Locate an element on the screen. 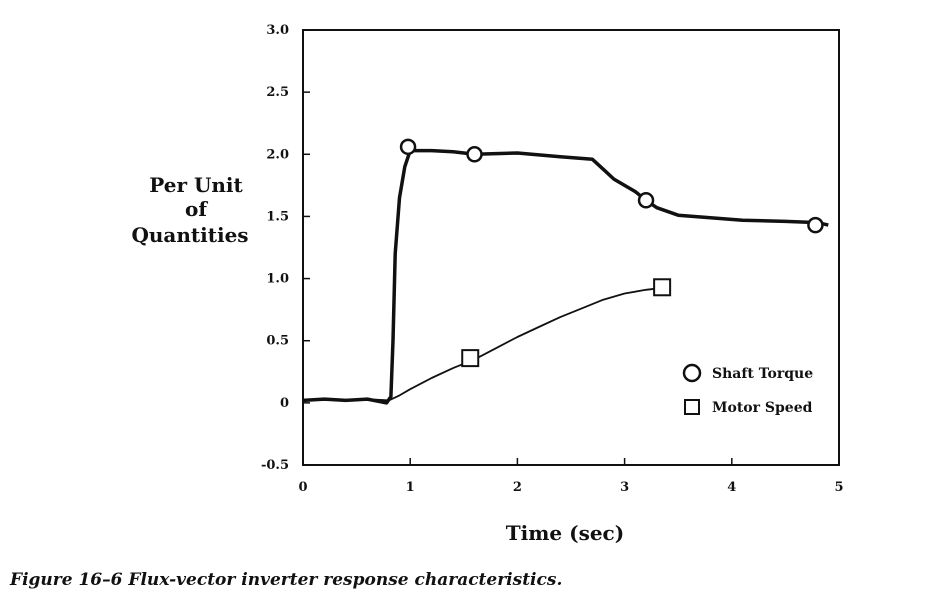 The height and width of the screenshot is (613, 936). y-axis-title-line-1: Per Unit is located at coordinates (196, 185).